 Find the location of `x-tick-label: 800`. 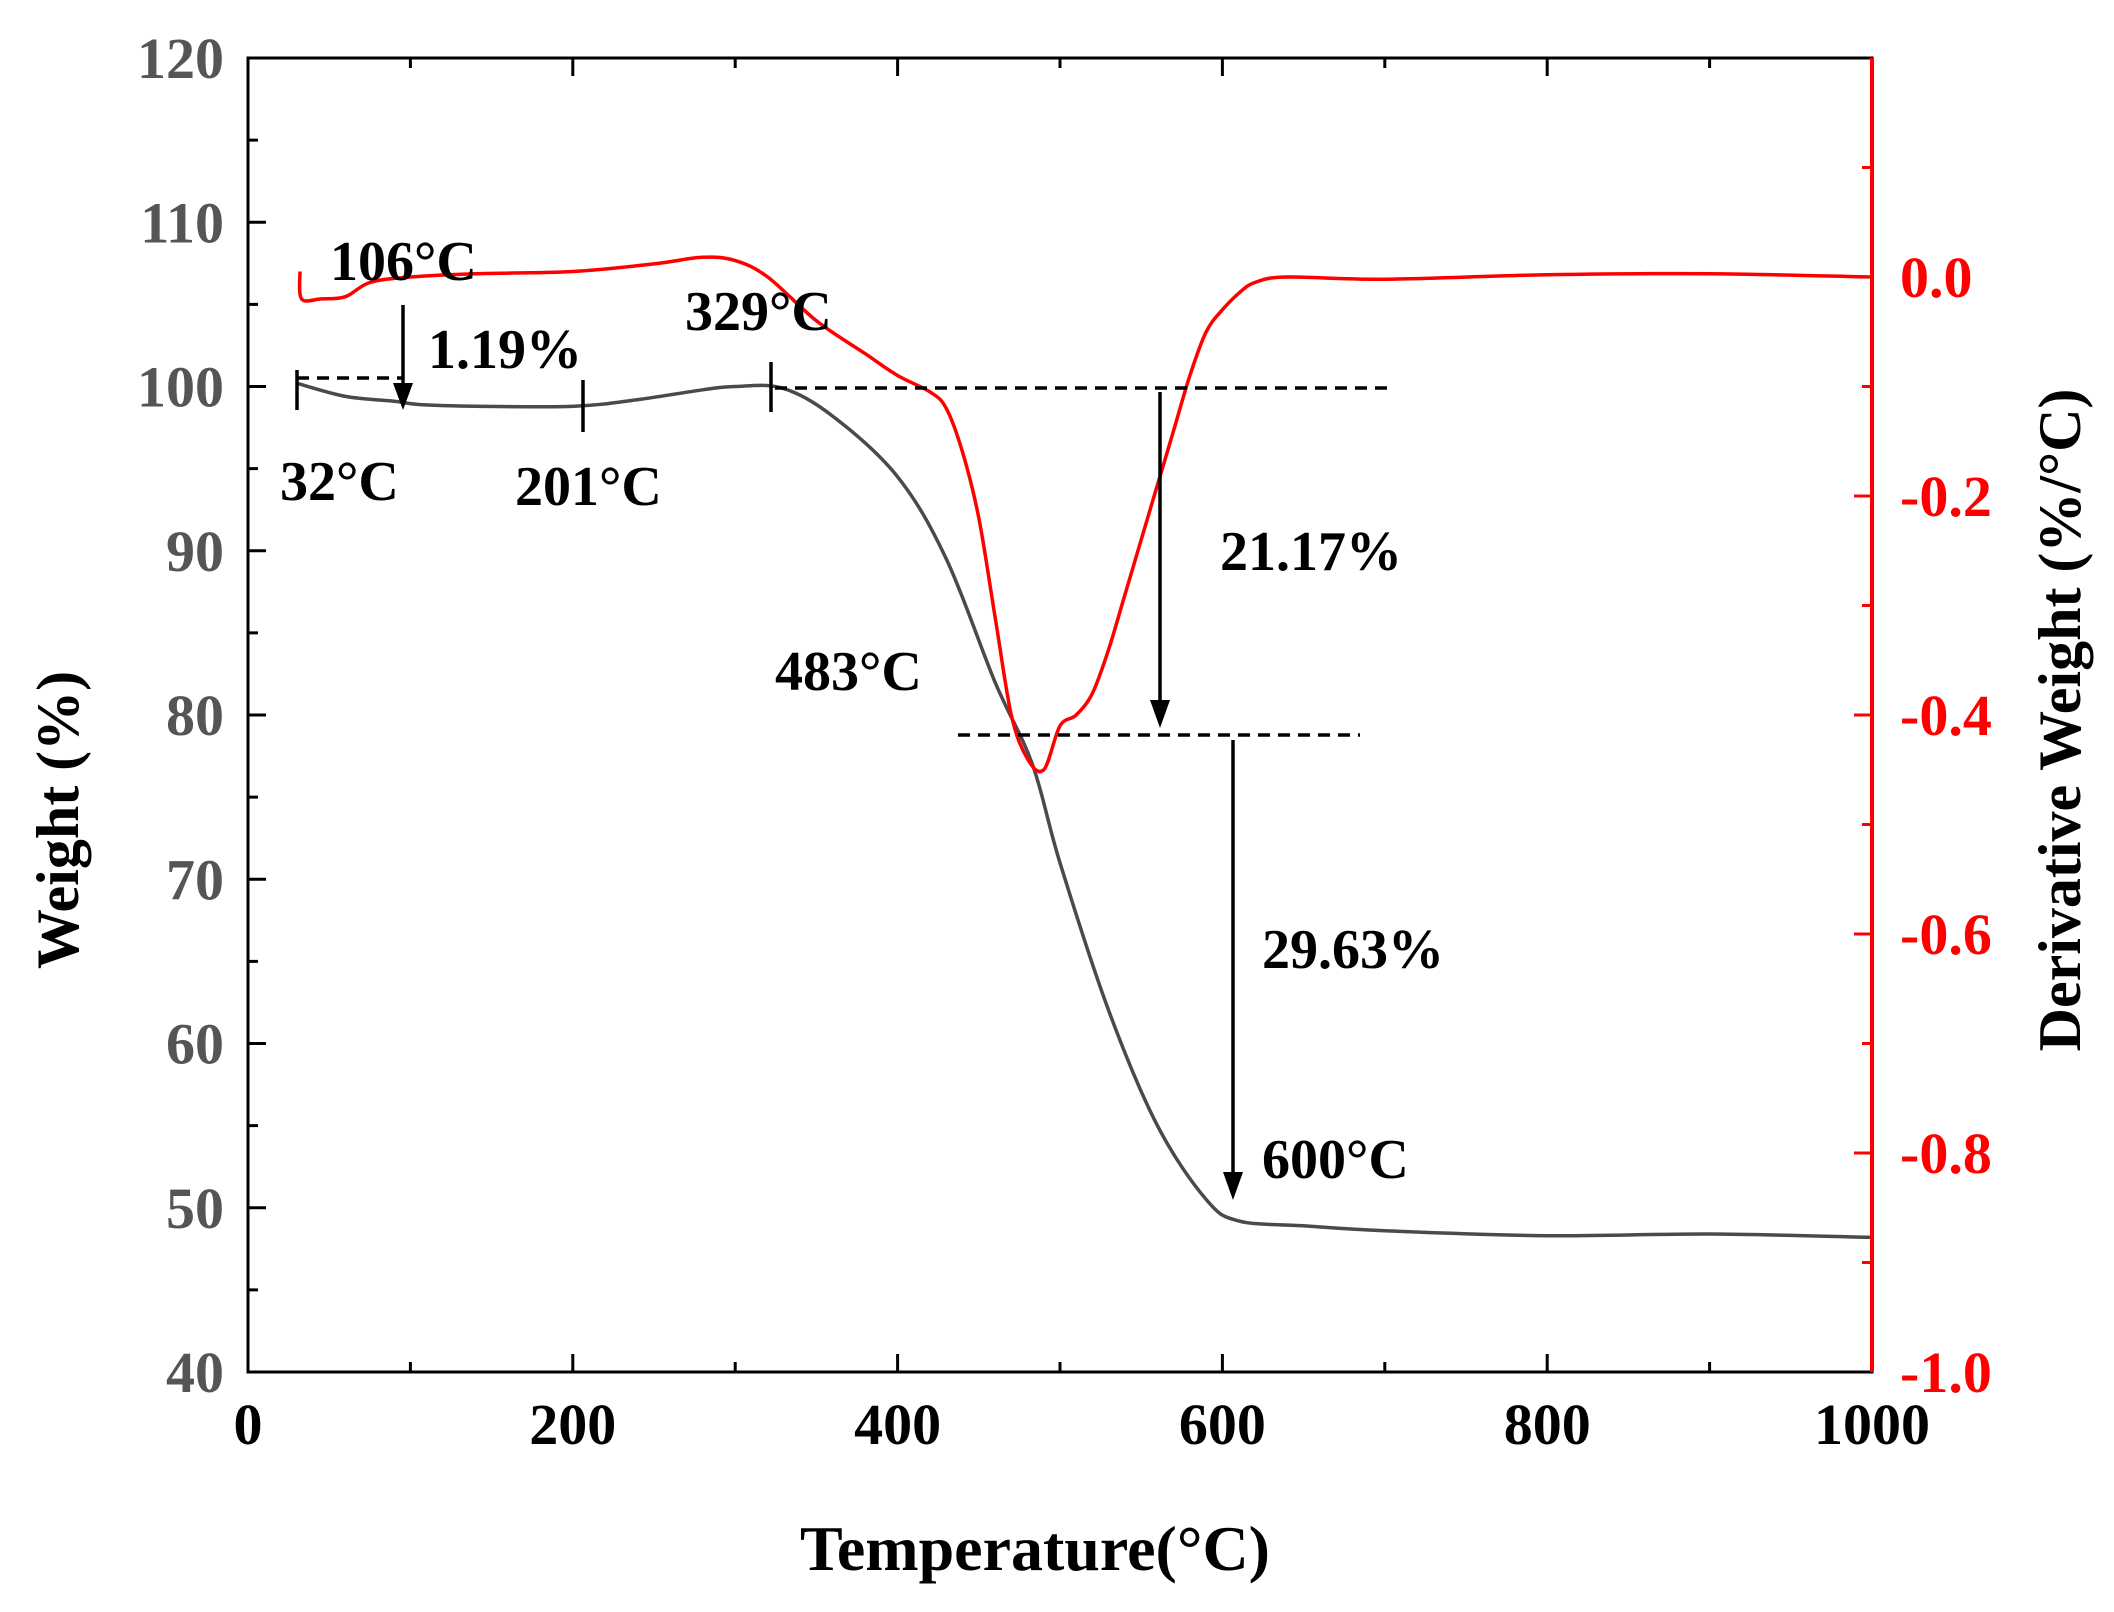

x-tick-label: 800 is located at coordinates (1547, 1424).